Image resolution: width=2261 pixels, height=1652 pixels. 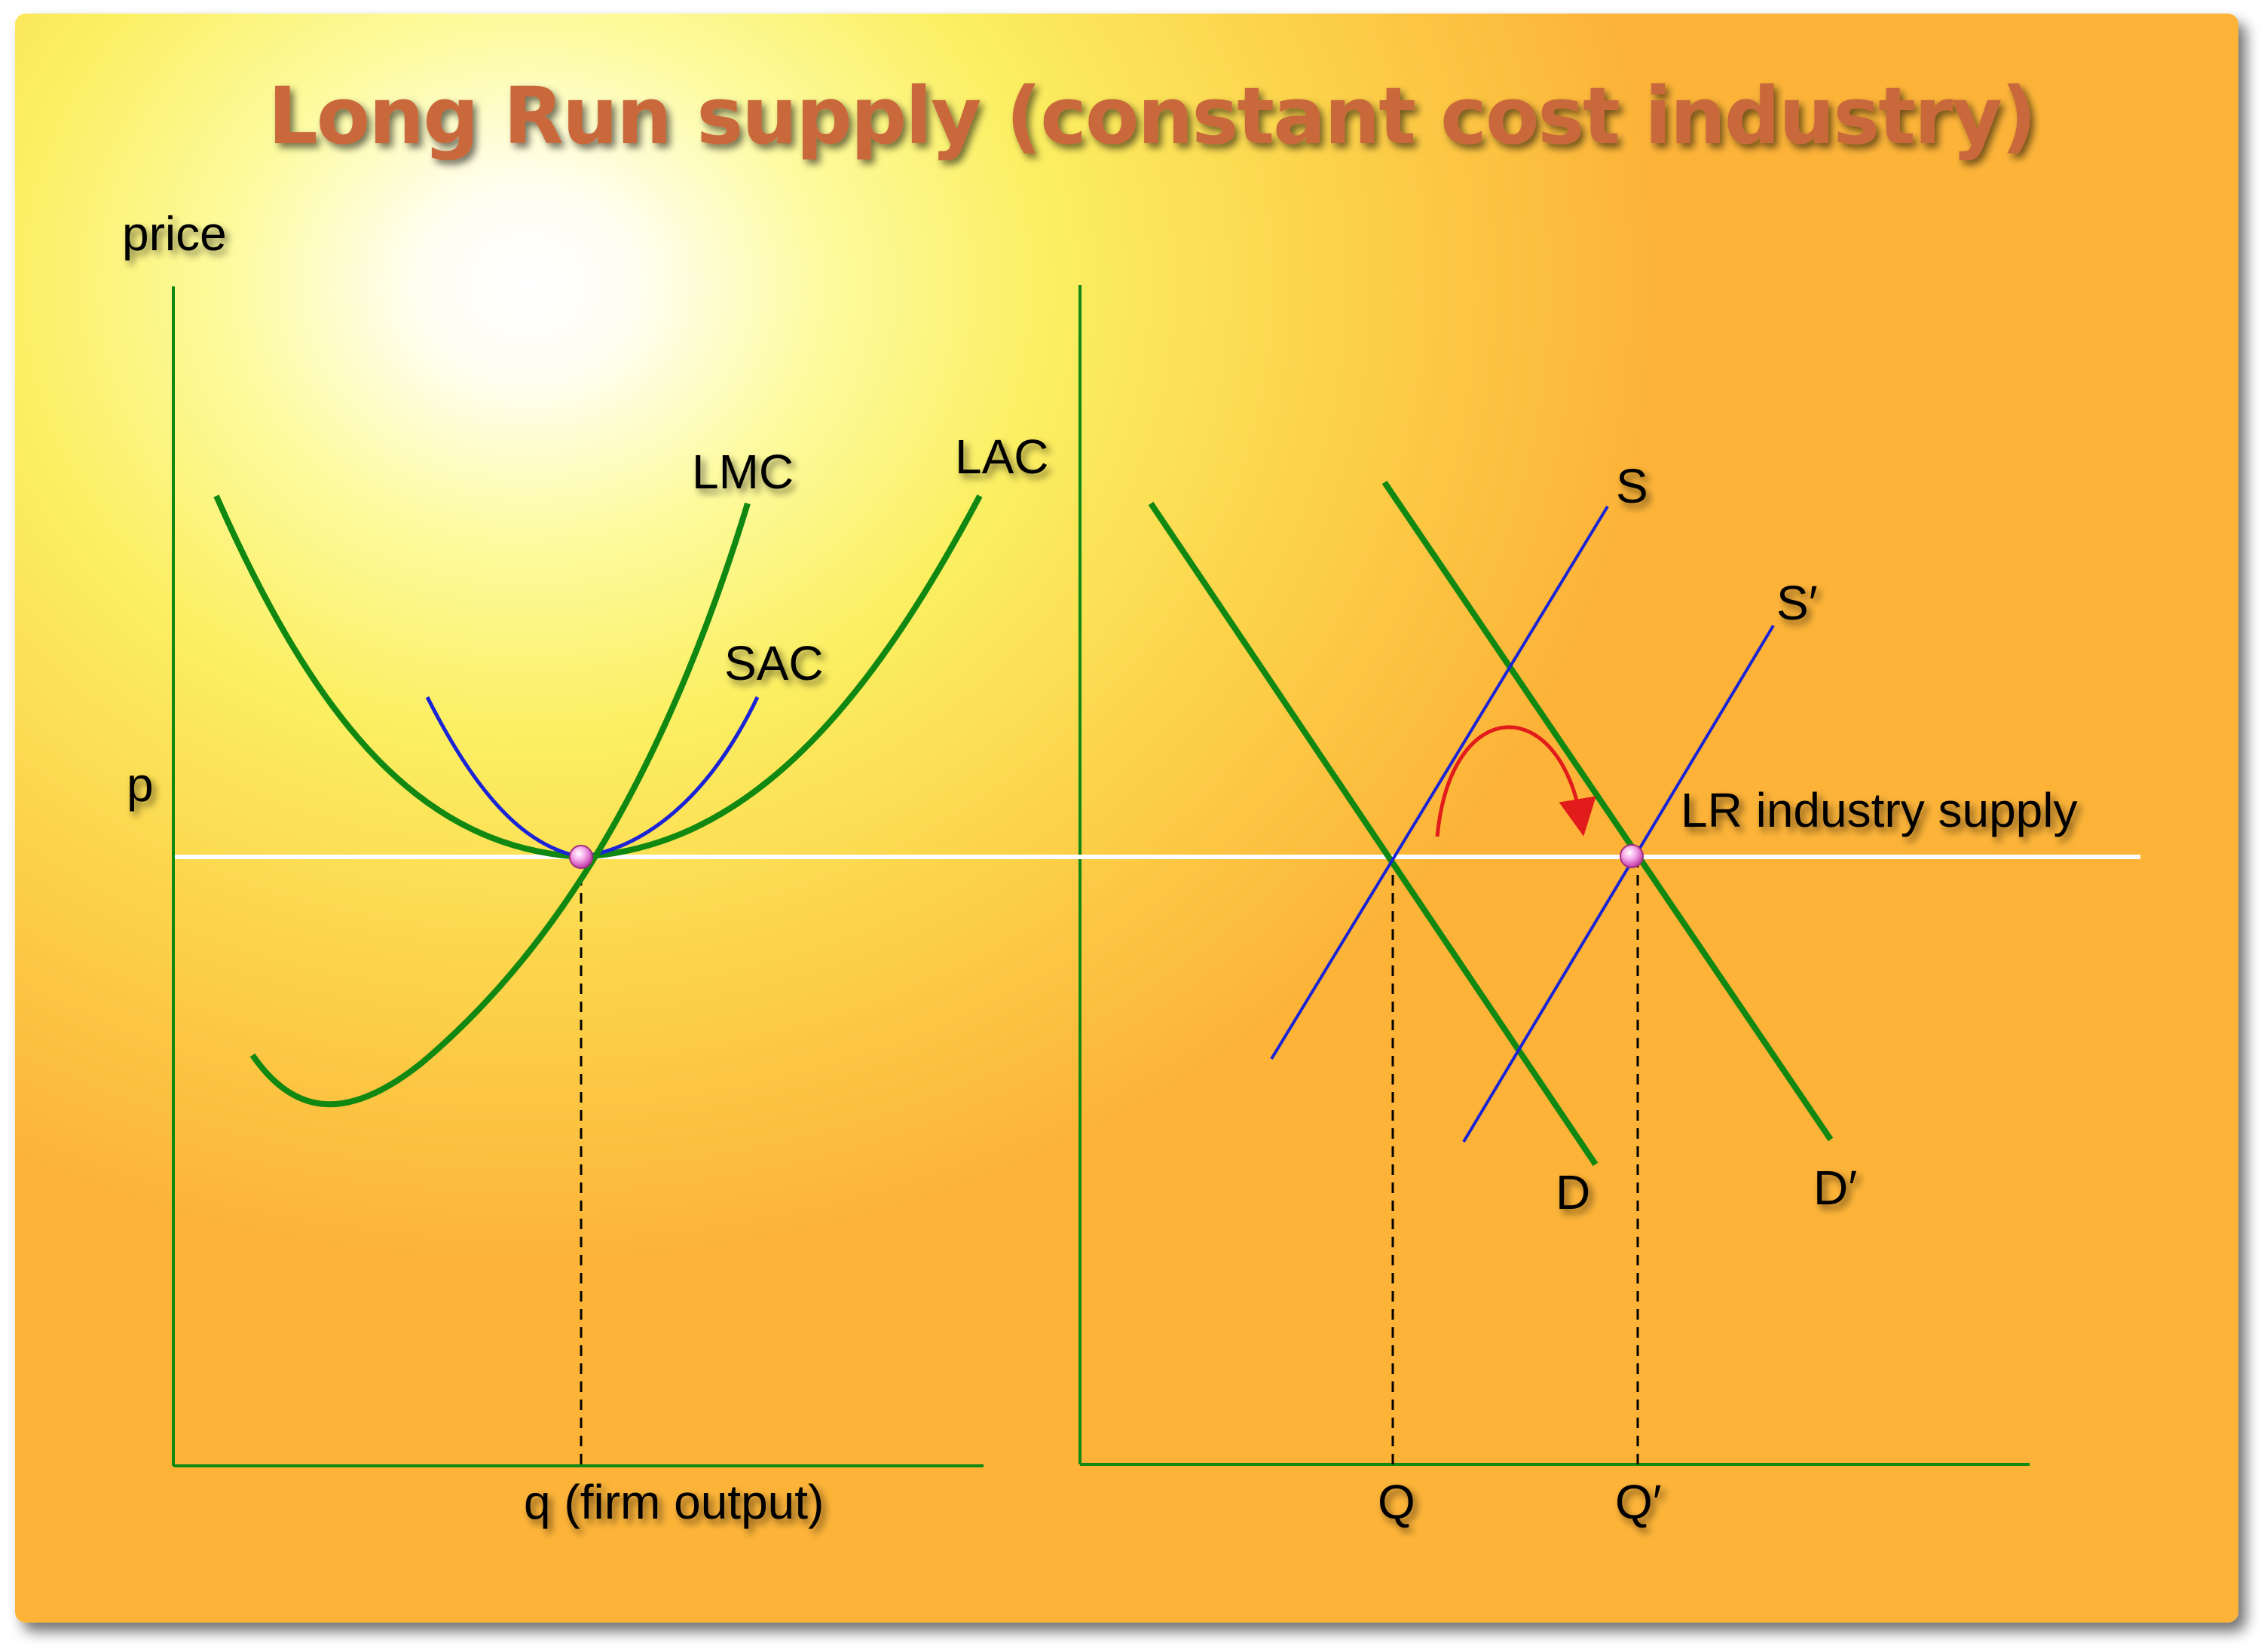 I want to click on supply-shifted-curve, so click(x=1619, y=884).